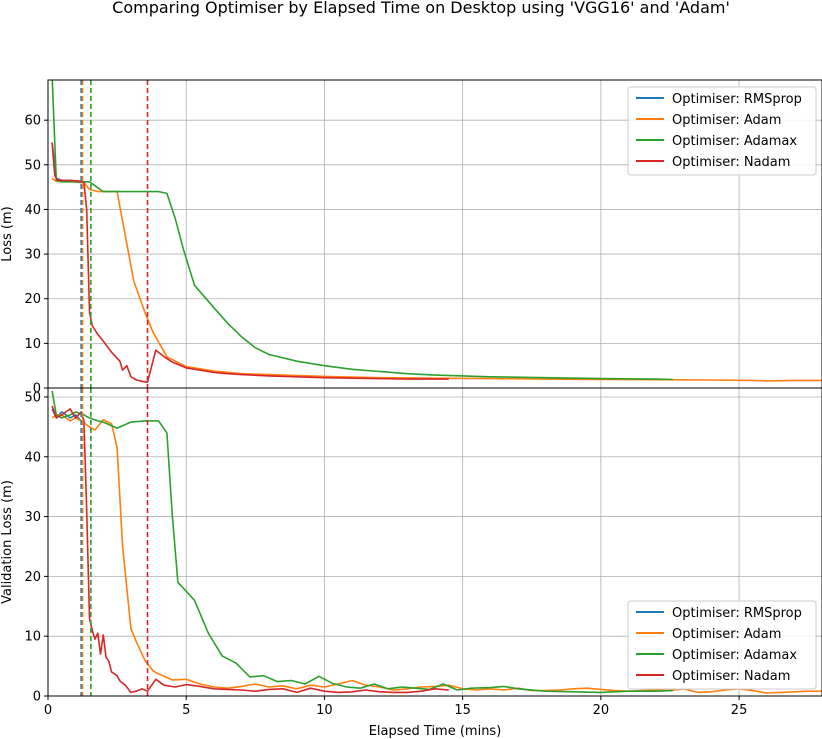  What do you see at coordinates (48, 710) in the screenshot?
I see `x-tick-label: 0` at bounding box center [48, 710].